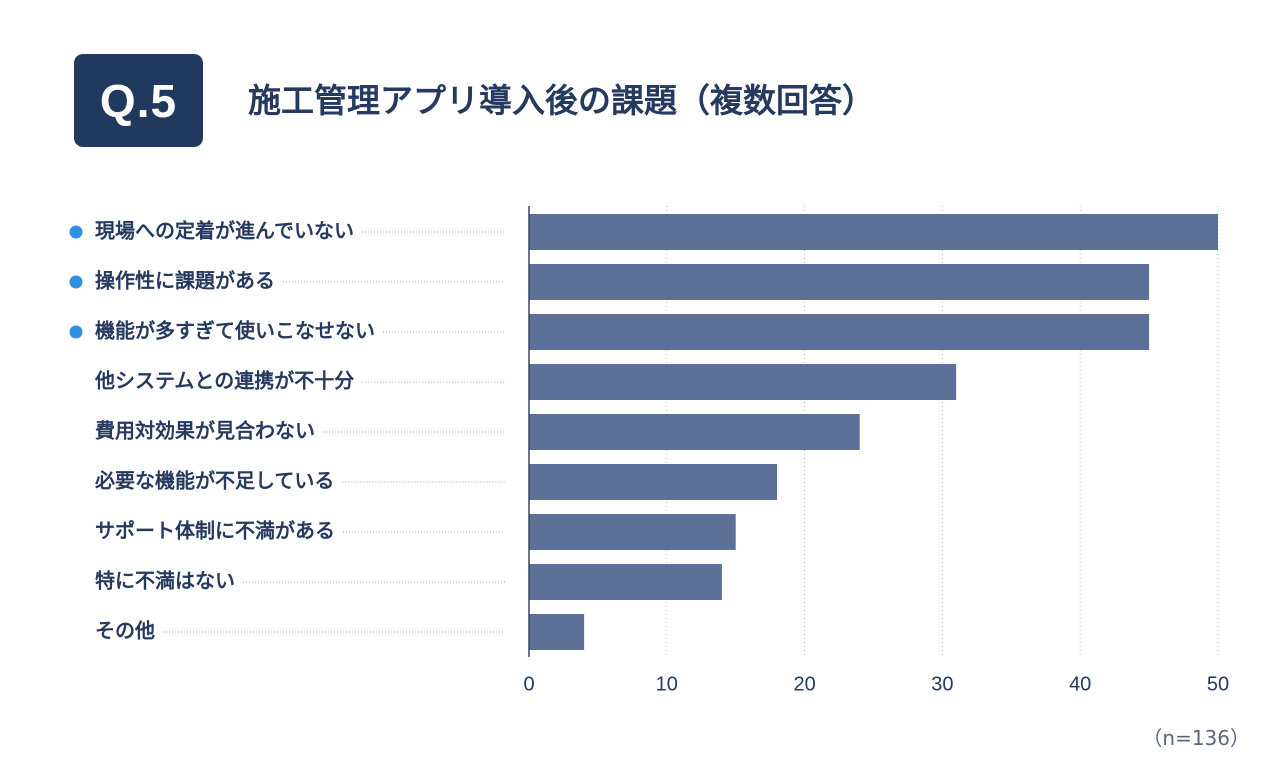  Describe the element at coordinates (667, 684) in the screenshot. I see `x-tick-label: 10` at that location.